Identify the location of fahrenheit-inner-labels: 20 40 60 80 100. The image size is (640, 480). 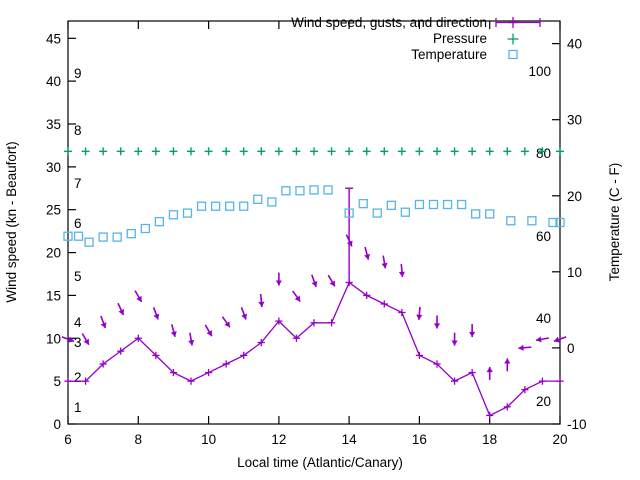
(539, 236).